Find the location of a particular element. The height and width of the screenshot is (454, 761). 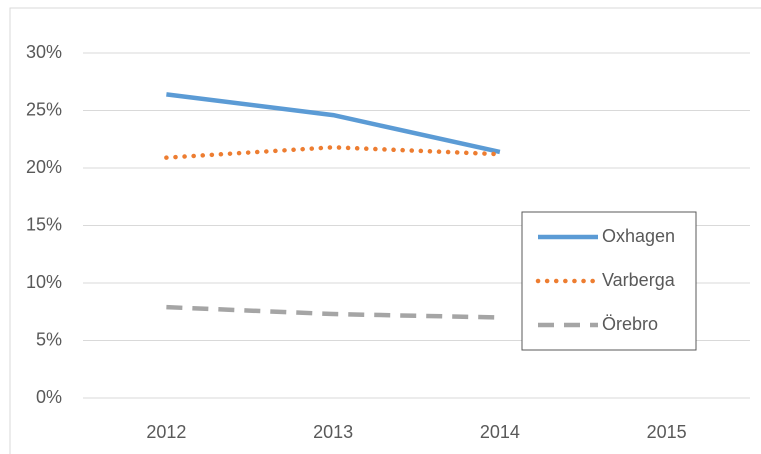

x-tick-label: 2012 is located at coordinates (166, 432).